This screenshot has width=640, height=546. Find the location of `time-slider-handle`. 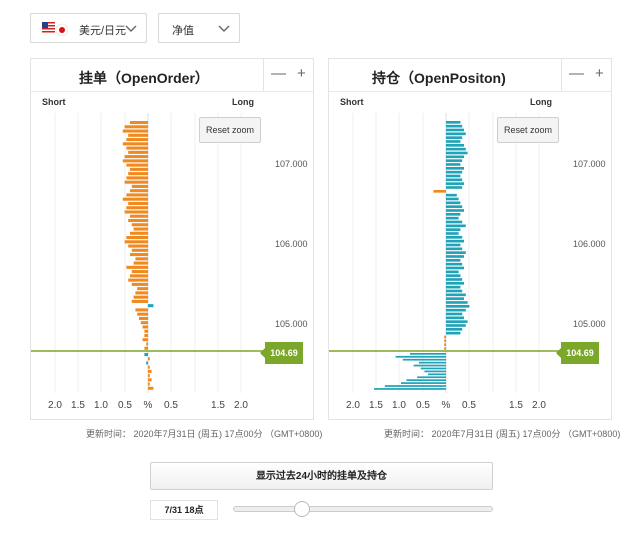

time-slider-handle is located at coordinates (302, 509).